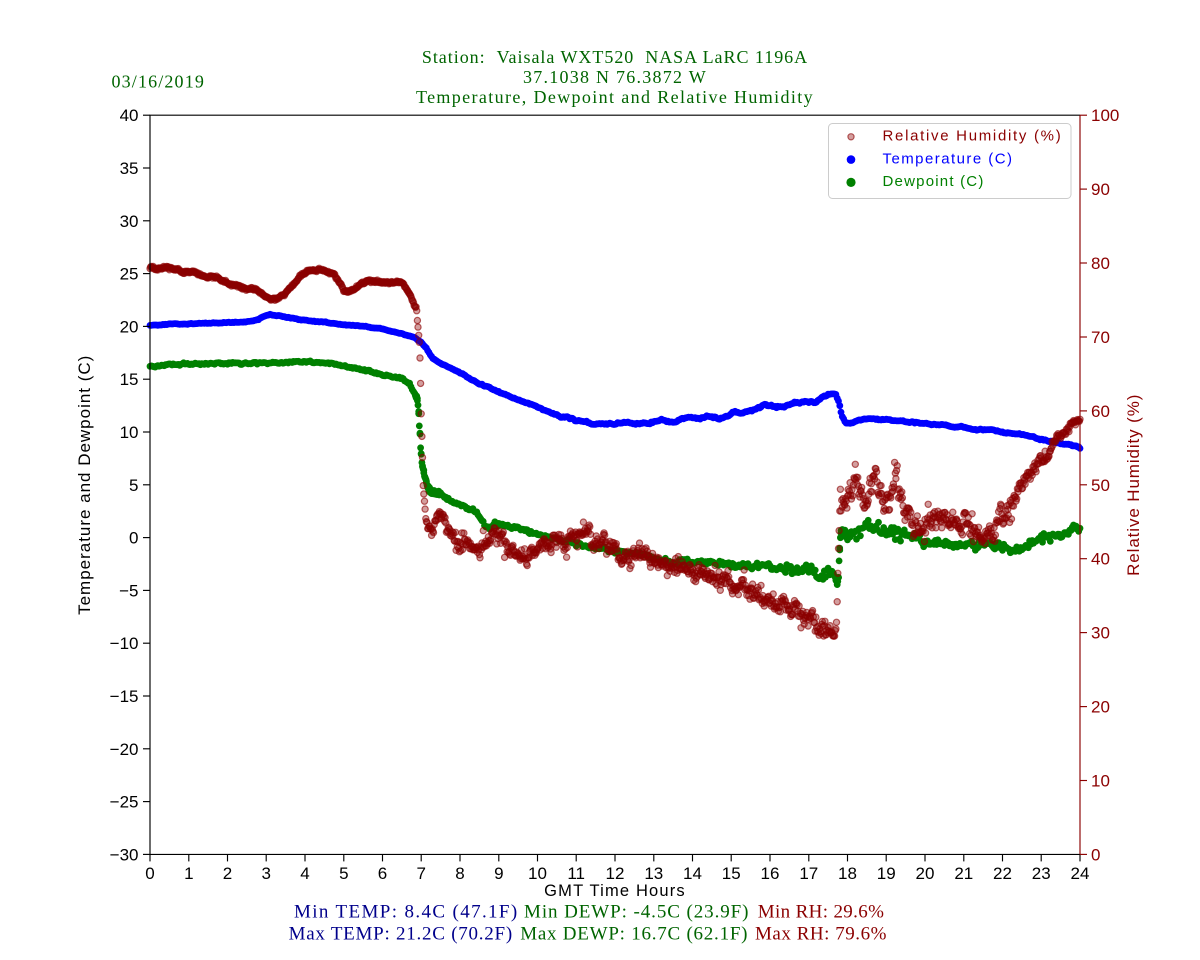 The width and height of the screenshot is (1200, 960). I want to click on svg-text: 6, so click(382, 873).